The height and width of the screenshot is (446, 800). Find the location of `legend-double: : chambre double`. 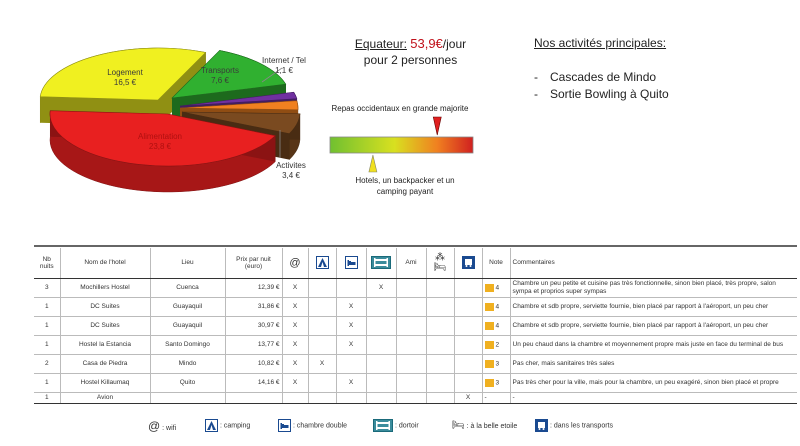

legend-double: : chambre double is located at coordinates (312, 426).